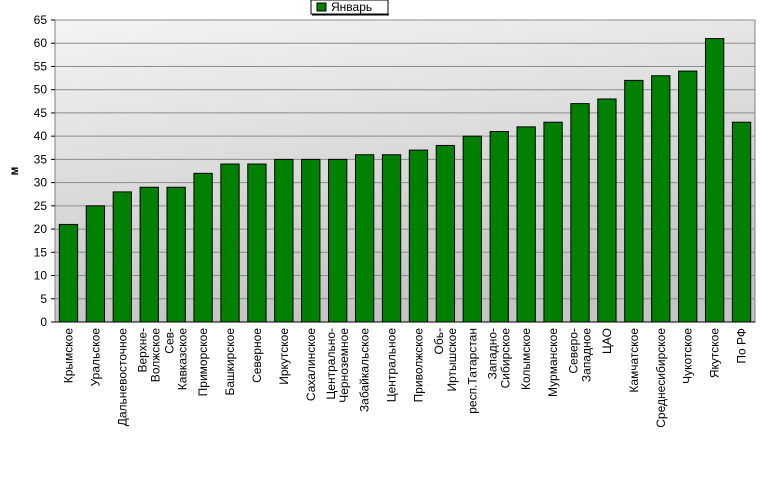 This screenshot has width=777, height=479. I want to click on x-tick-label-line: Якутское, so click(715, 353).